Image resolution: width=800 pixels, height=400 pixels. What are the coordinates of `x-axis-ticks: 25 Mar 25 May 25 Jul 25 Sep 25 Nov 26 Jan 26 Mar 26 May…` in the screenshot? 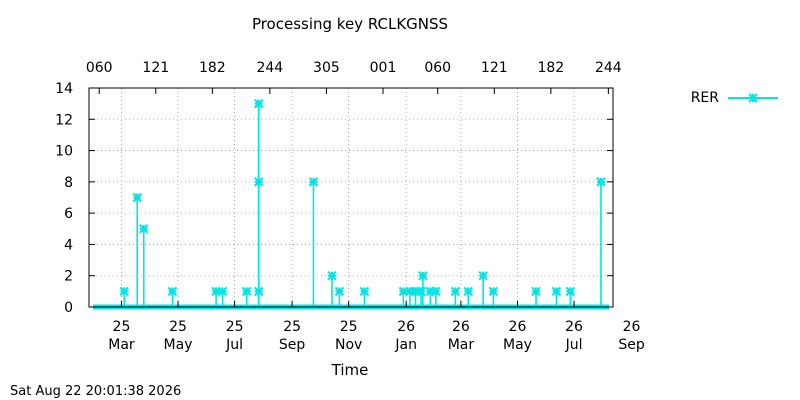 It's located at (376, 327).